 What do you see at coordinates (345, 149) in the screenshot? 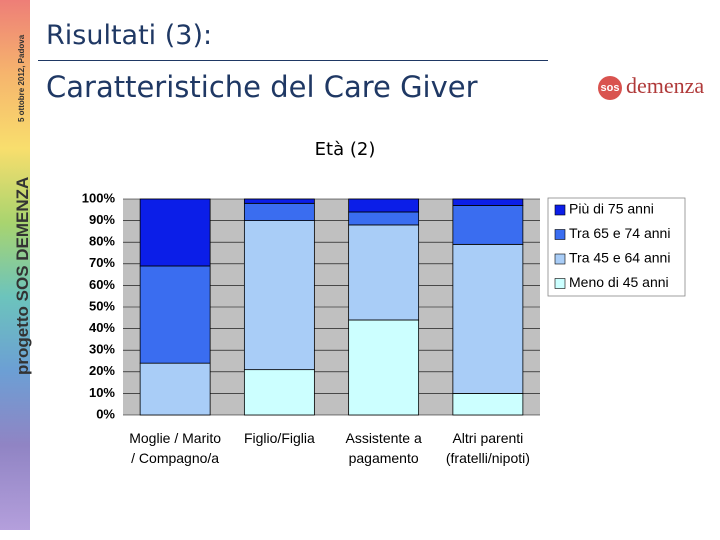
I see `chart-title: Età (2)` at bounding box center [345, 149].